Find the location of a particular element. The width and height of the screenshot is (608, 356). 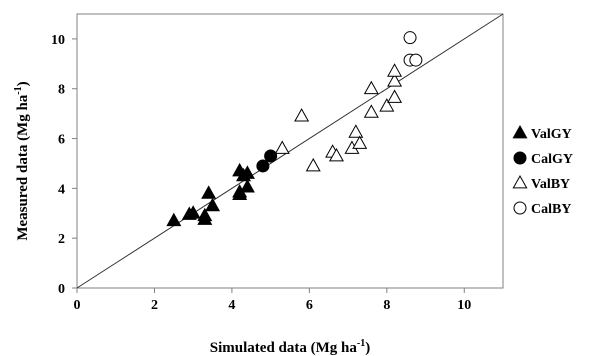

y-tick-label: 2 is located at coordinates (61, 239).